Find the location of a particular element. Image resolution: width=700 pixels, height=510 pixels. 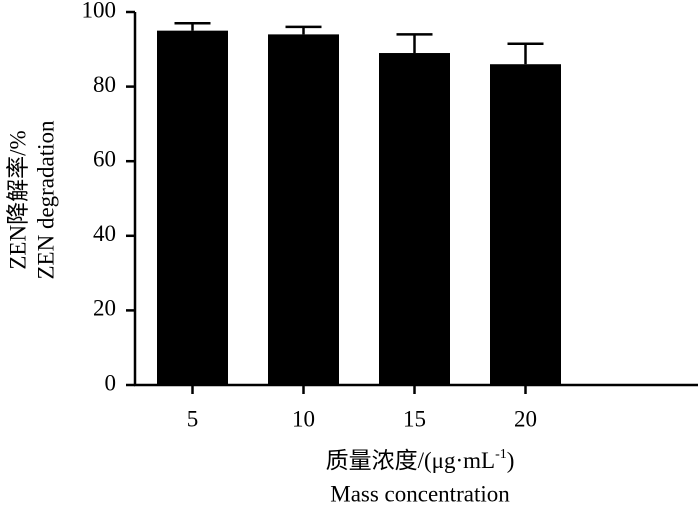

y-tick-label: 80 is located at coordinates (104, 84).